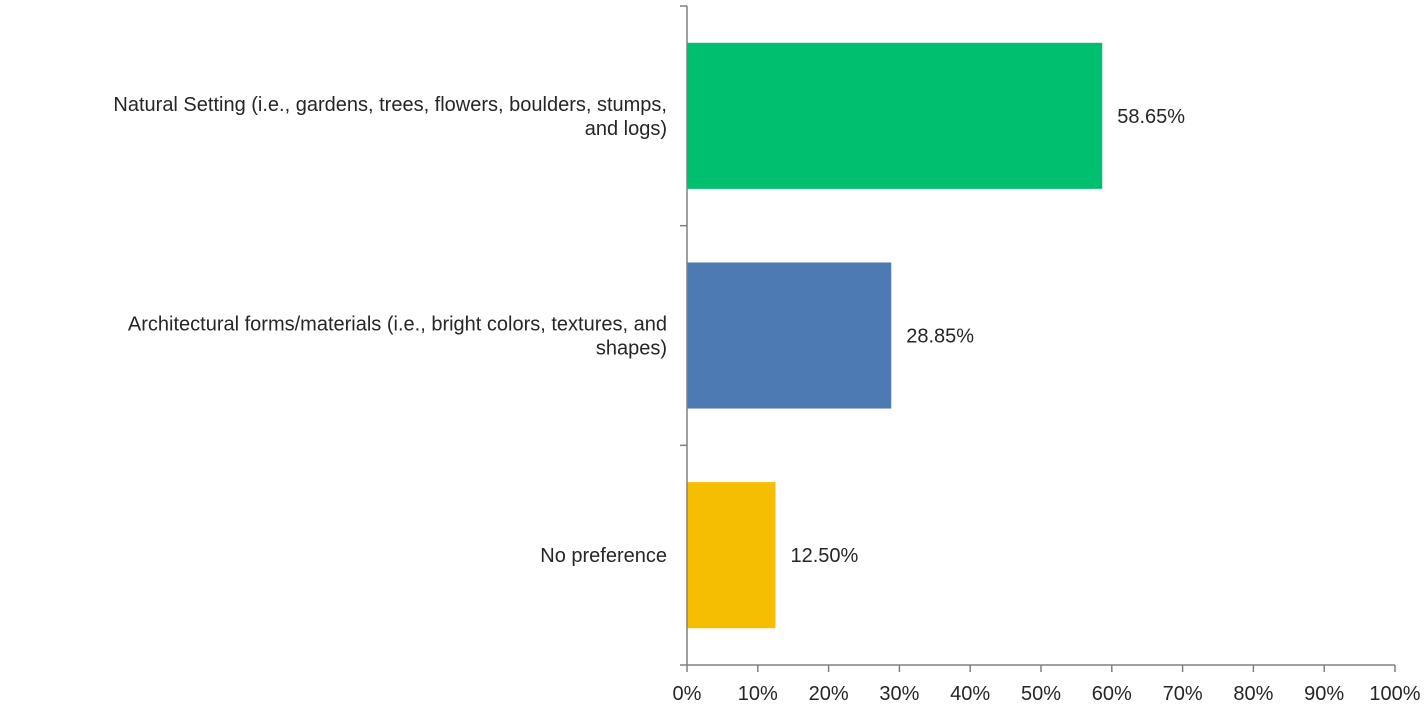 This screenshot has width=1425, height=705. I want to click on x-tick-label-3: 30%, so click(899, 694).